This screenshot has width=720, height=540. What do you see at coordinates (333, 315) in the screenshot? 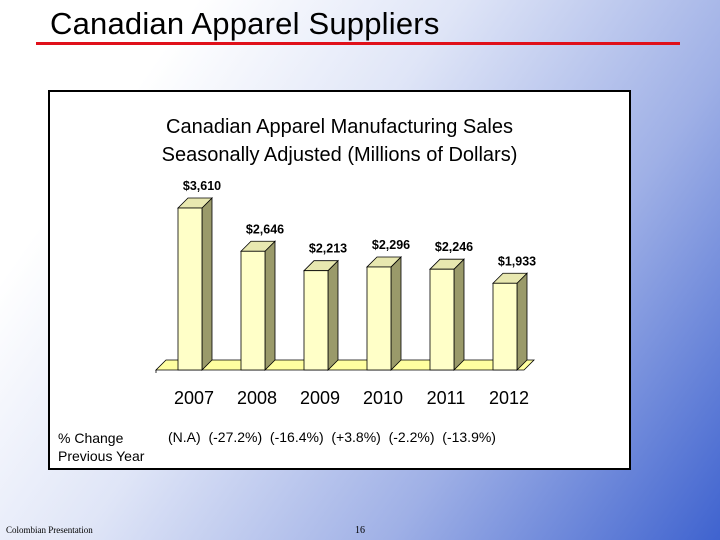
I see `bar-side-2009` at bounding box center [333, 315].